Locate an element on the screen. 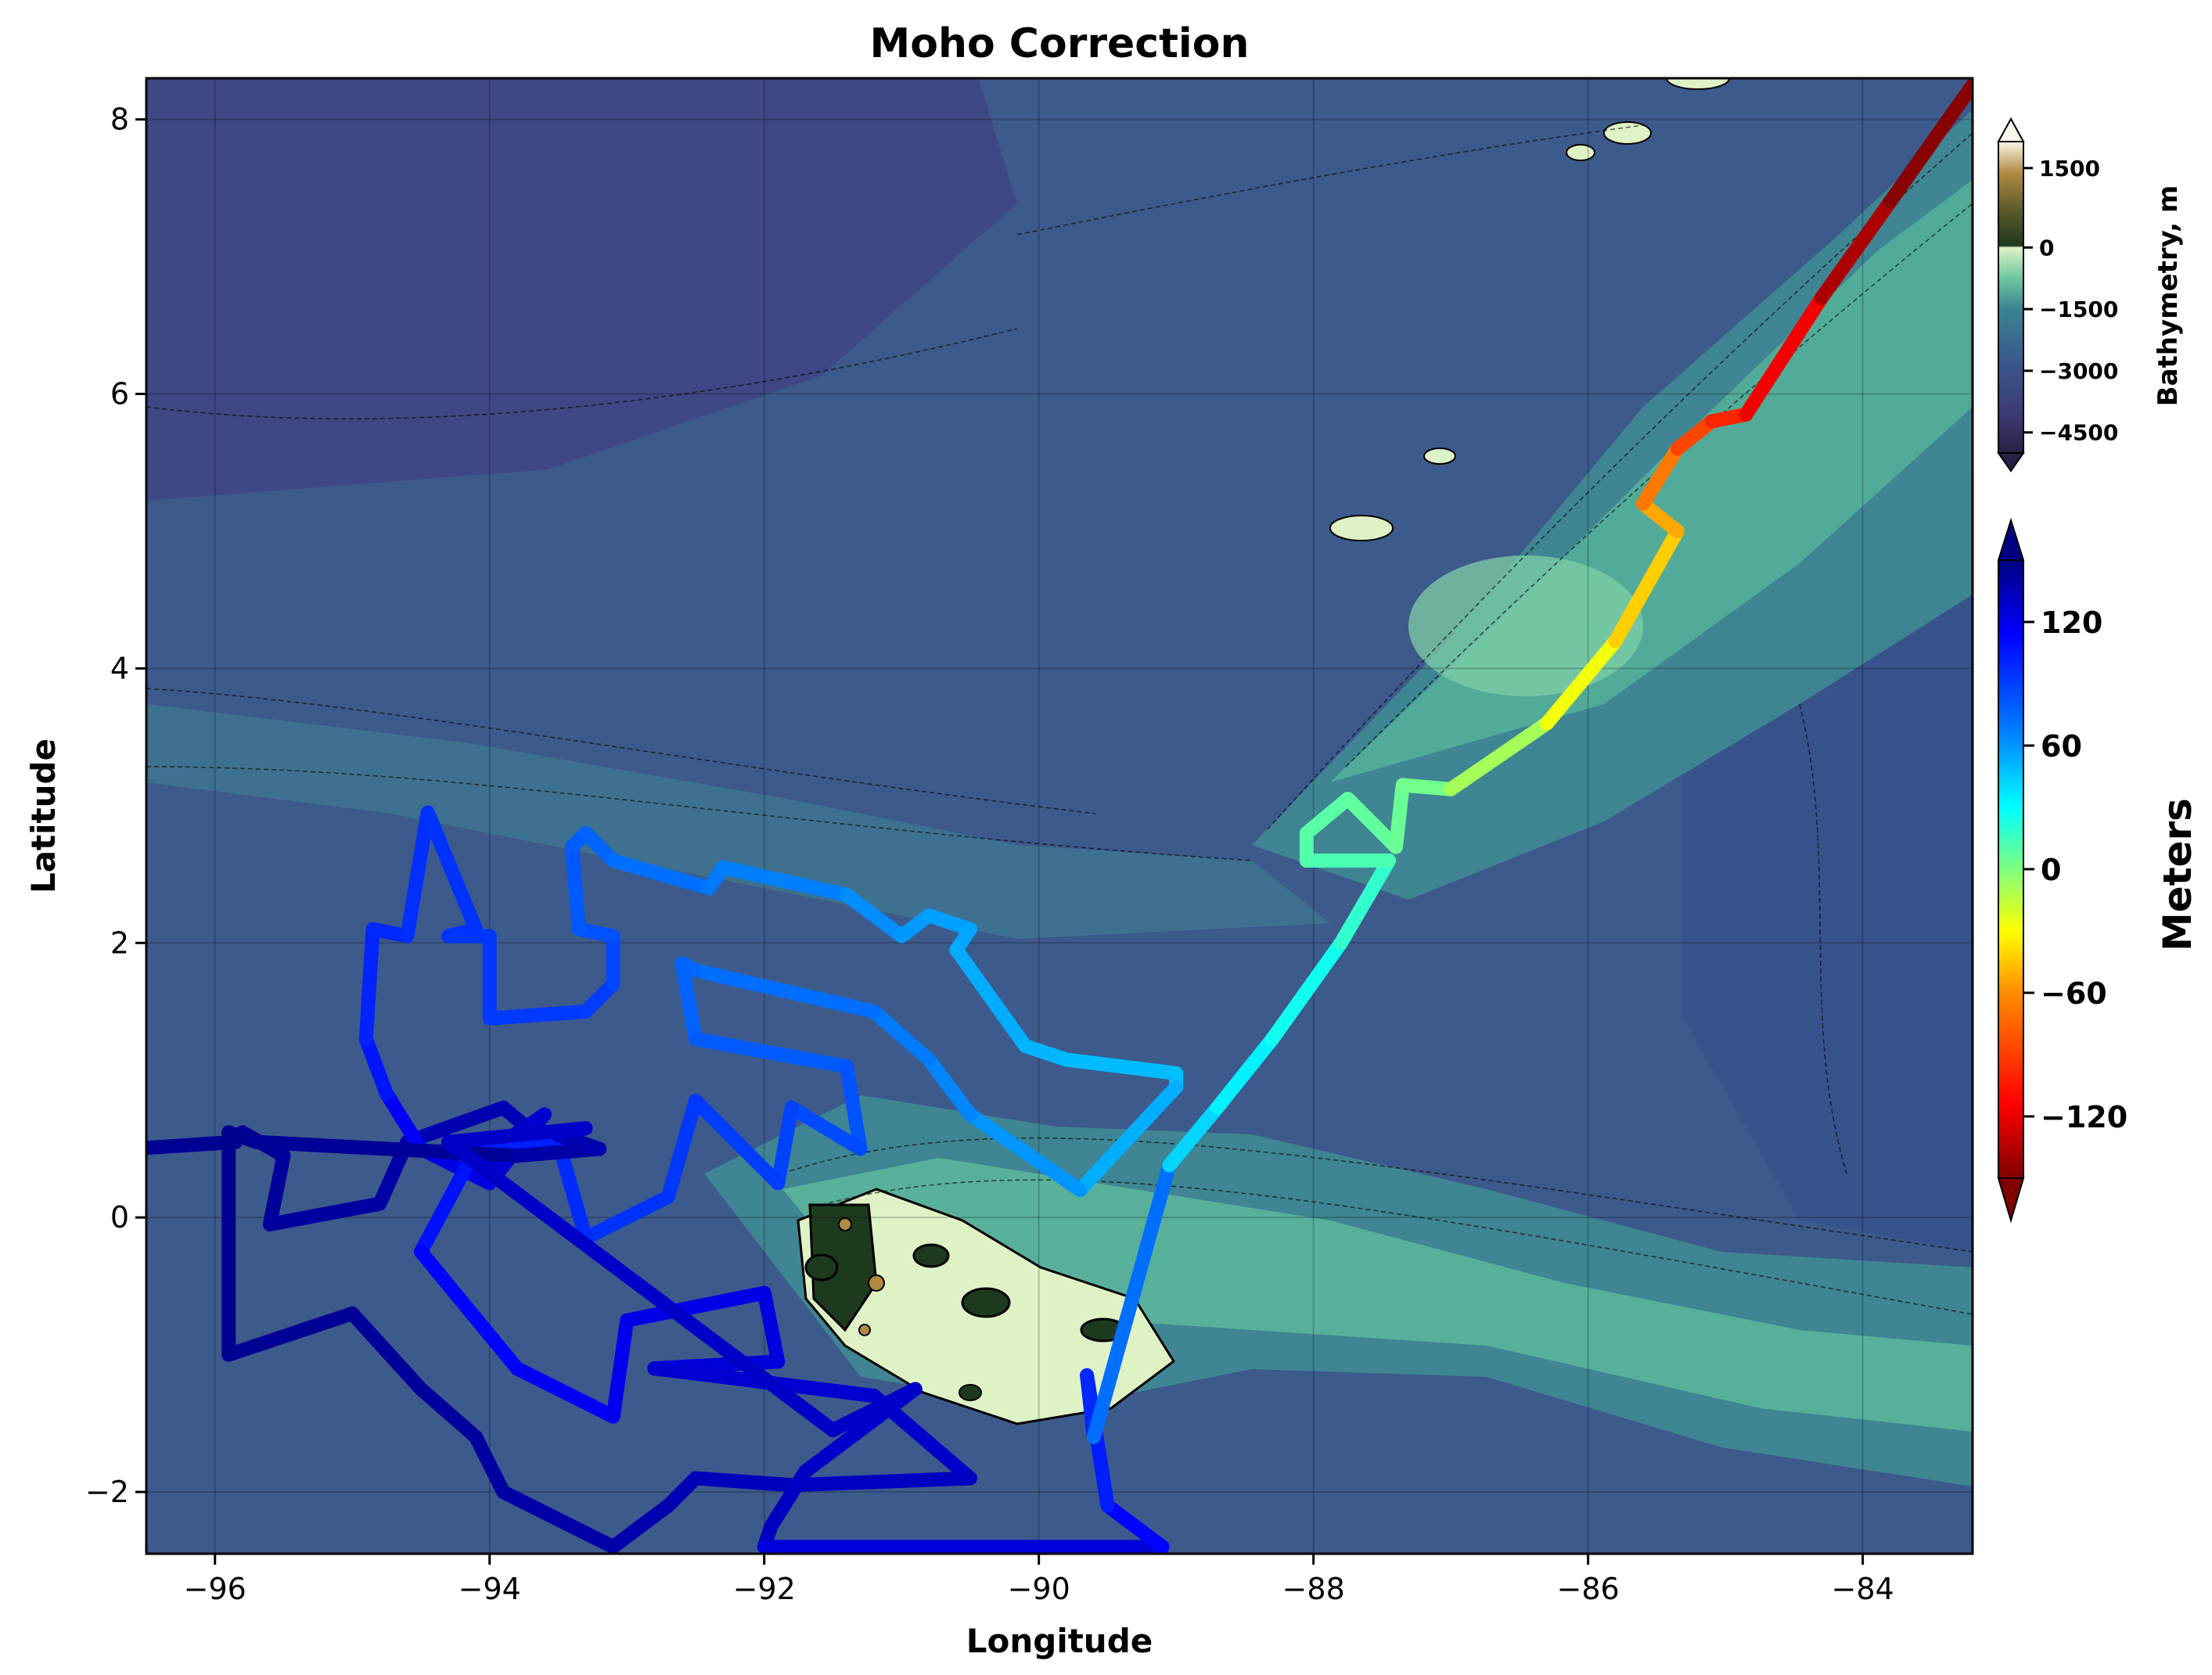  meters-tick-label: 60 is located at coordinates (2061, 747).